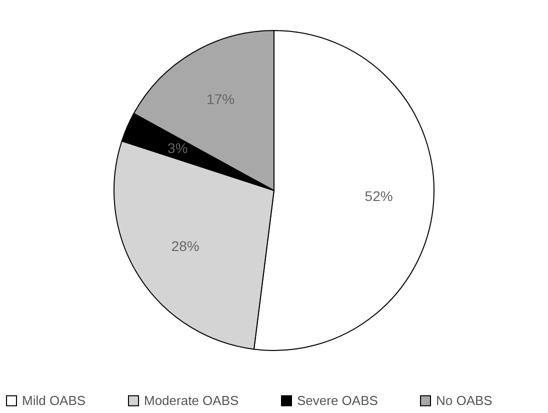  Describe the element at coordinates (185, 246) in the screenshot. I see `data-label: 28%` at that location.